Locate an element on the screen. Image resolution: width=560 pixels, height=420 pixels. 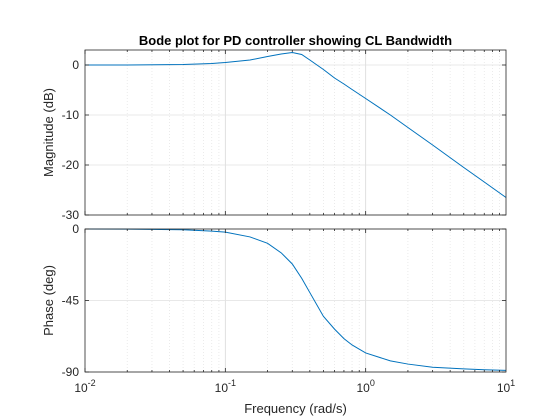
frequency-x-tick-label: 10¹ is located at coordinates (506, 386).